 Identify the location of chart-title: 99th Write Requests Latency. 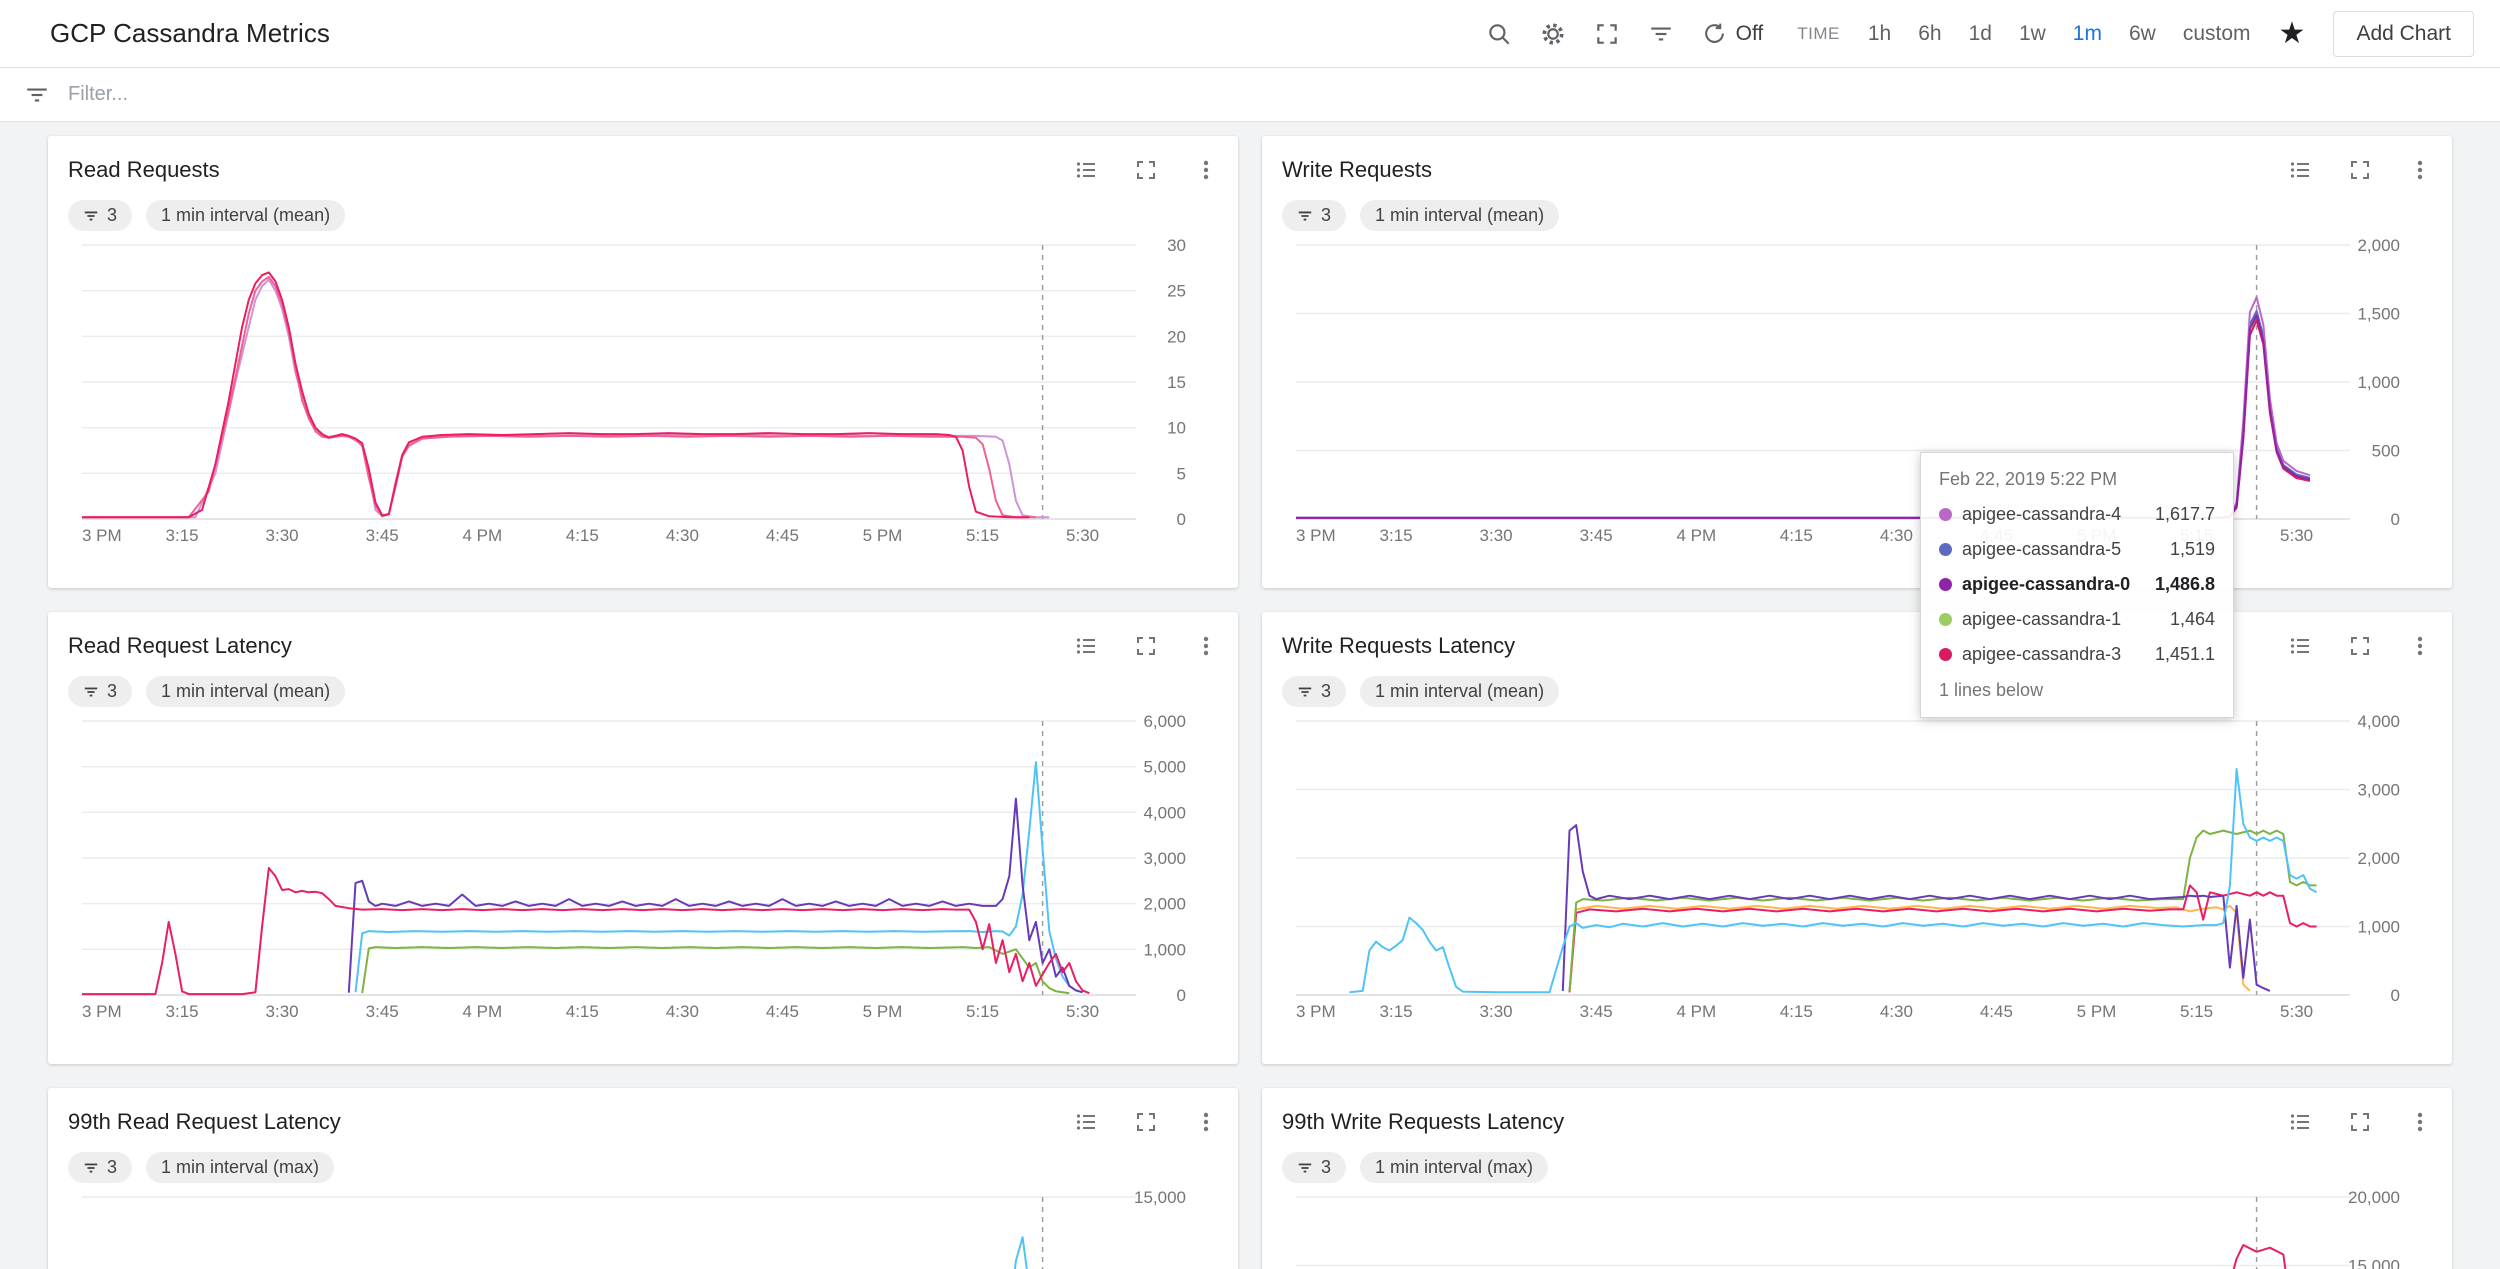
(1423, 1121).